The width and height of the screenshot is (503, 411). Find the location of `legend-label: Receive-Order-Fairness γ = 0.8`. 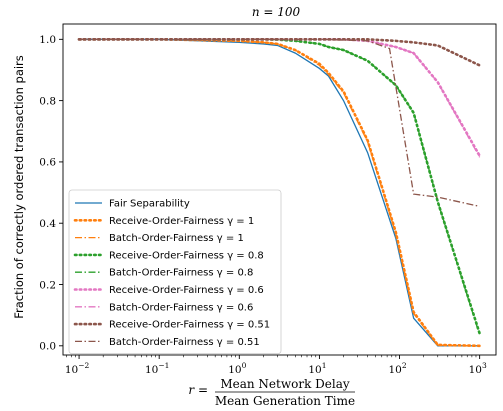

legend-label: Receive-Order-Fairness γ = 0.8 is located at coordinates (186, 255).